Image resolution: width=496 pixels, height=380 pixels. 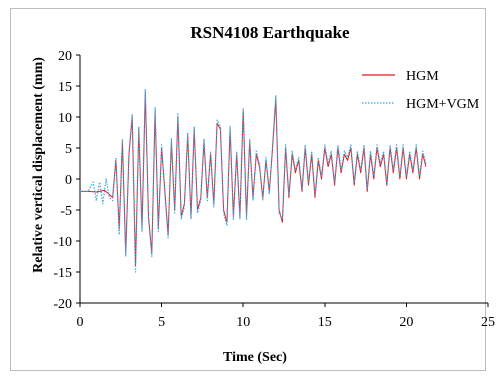 What do you see at coordinates (65, 118) in the screenshot?
I see `y-tick-label: 10` at bounding box center [65, 118].